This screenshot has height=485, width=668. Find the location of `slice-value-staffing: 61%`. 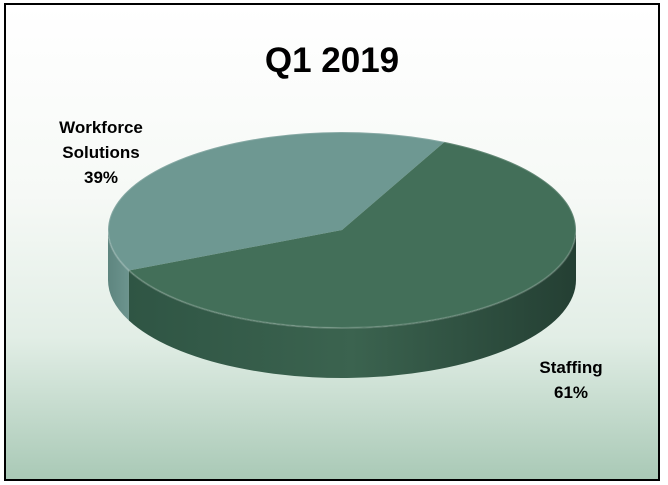

slice-value-staffing: 61% is located at coordinates (571, 392).